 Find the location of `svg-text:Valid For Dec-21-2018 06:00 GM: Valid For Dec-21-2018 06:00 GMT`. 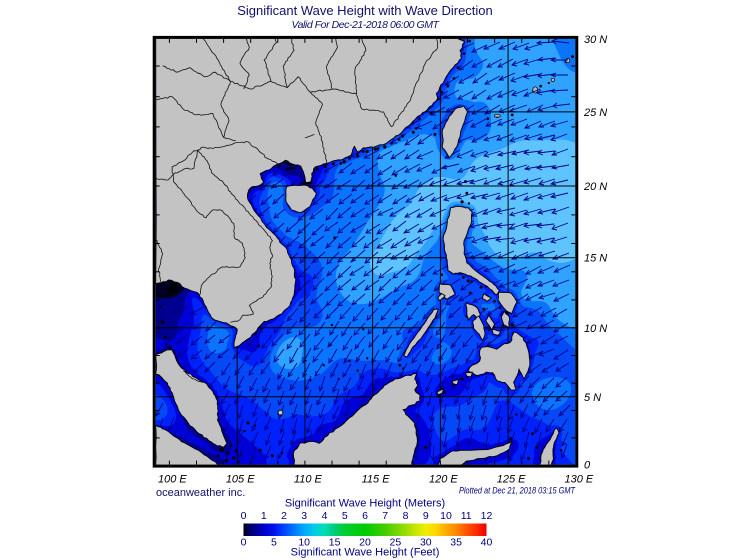

svg-text:Valid For Dec-21-2018 06:00 GM: Valid For Dec-21-2018 06:00 GMT is located at coordinates (365, 25).